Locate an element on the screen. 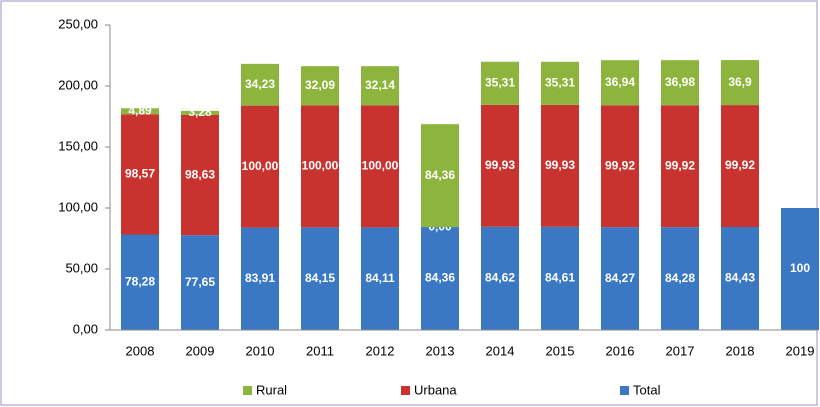 Image resolution: width=820 pixels, height=407 pixels. value-label: 36,98 is located at coordinates (680, 82).